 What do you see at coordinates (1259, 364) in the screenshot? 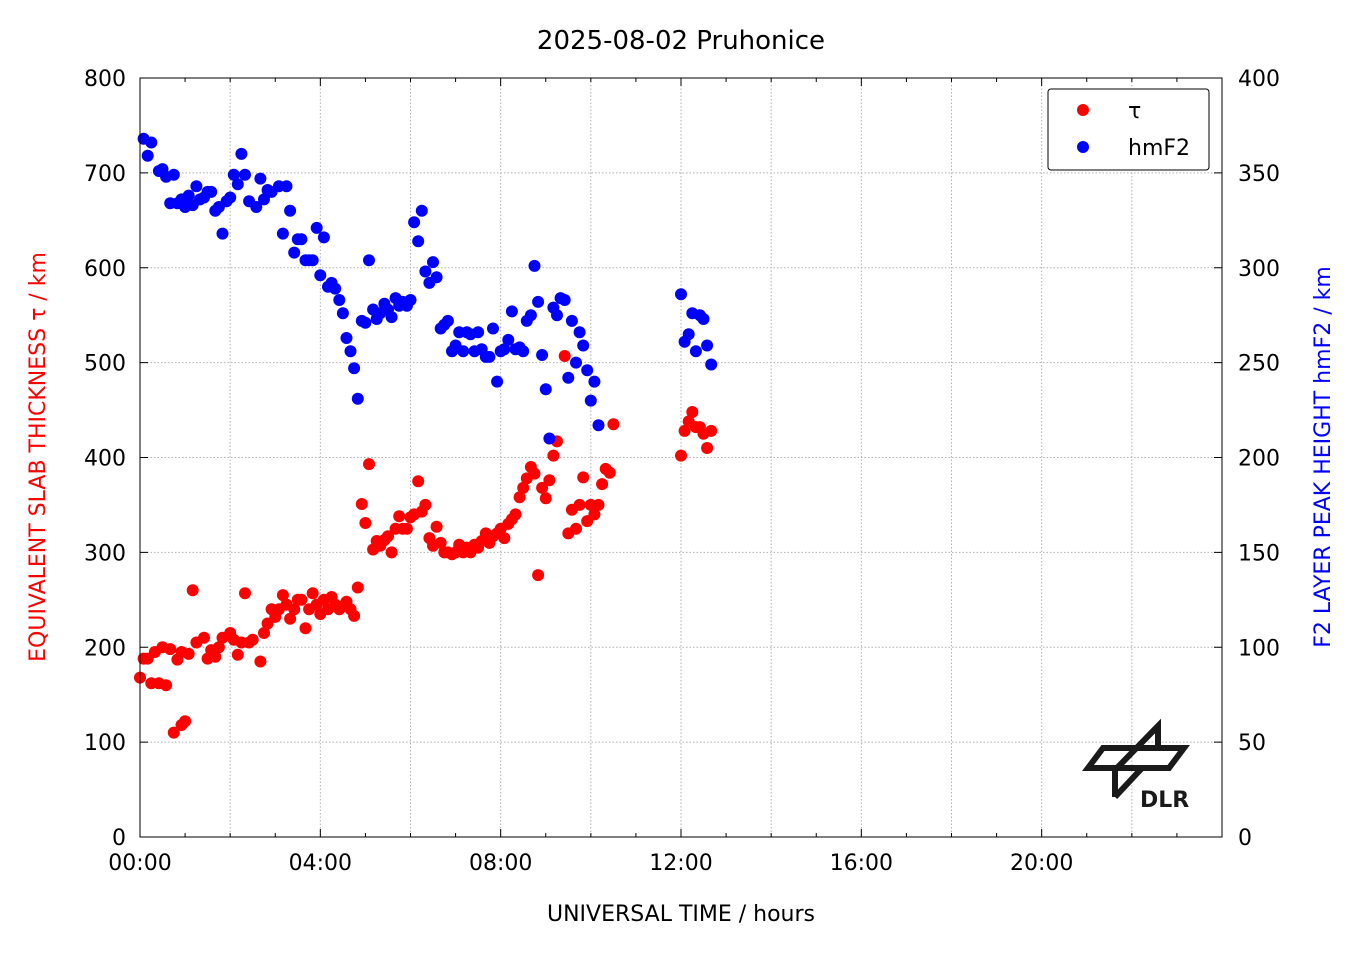
I see `y-right-tick-label: 250` at bounding box center [1259, 364].